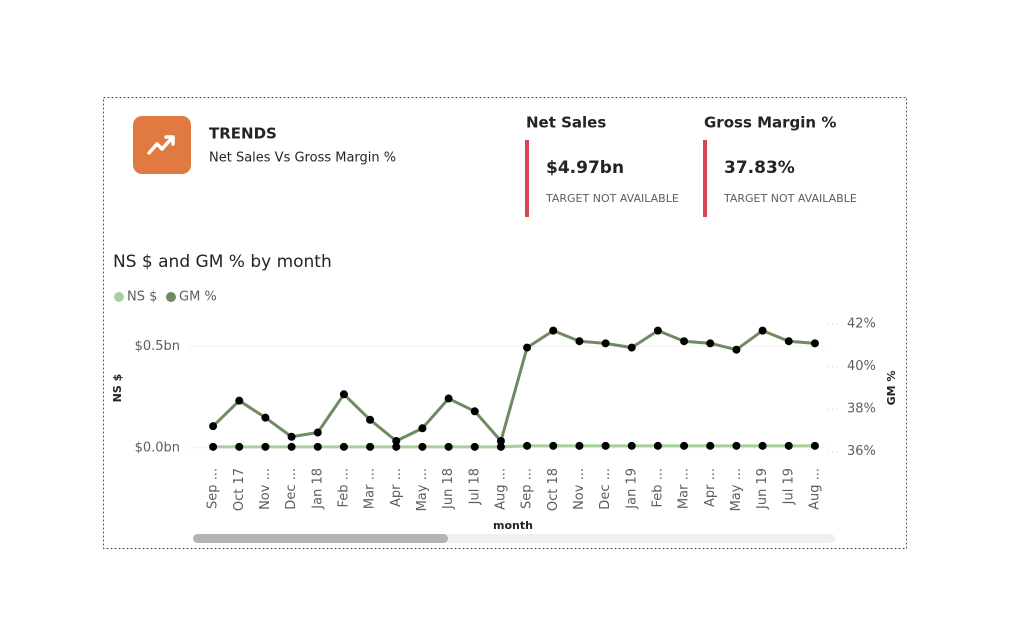 The height and width of the screenshot is (617, 1021). I want to click on y2-tick-label: 40%, so click(861, 366).